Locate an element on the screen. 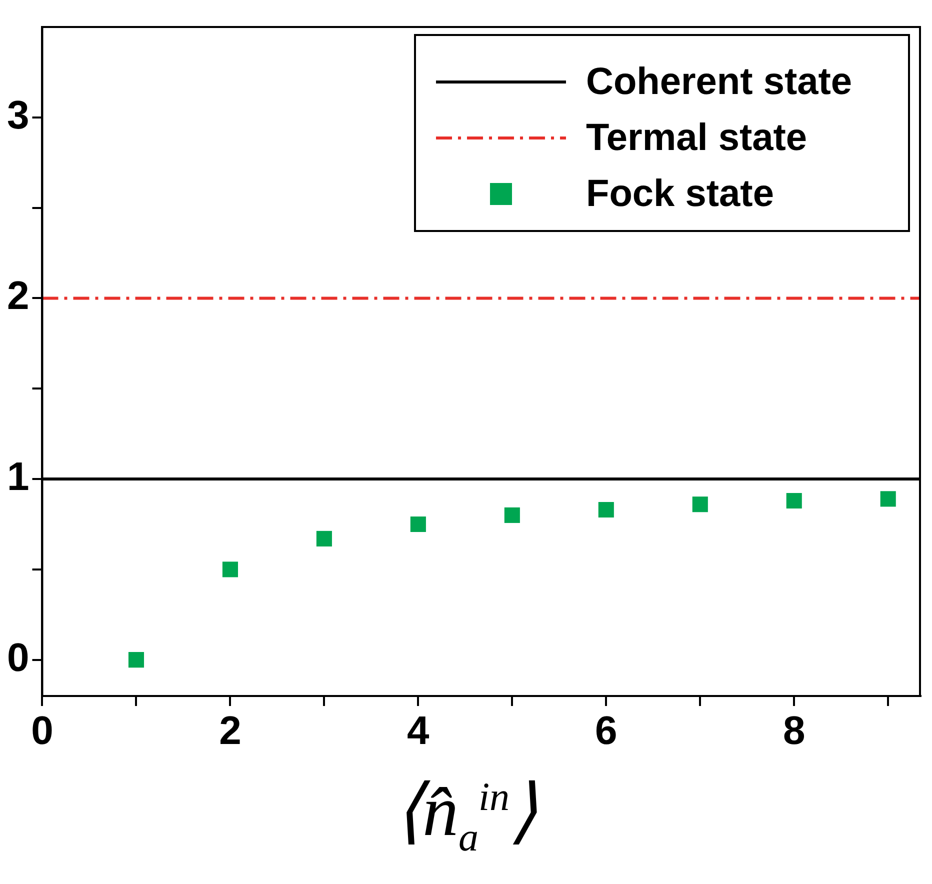  legend-label: Fock state is located at coordinates (680, 194).